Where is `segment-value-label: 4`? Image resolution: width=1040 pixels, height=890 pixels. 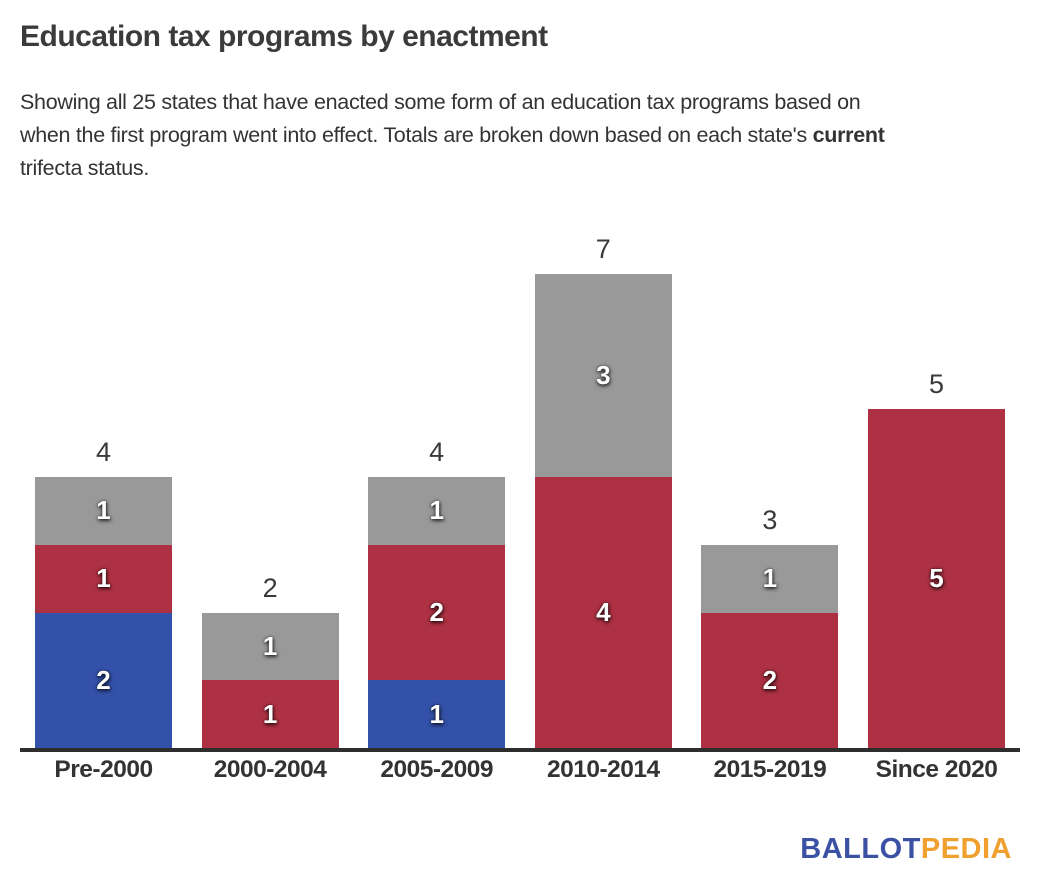
segment-value-label: 4 is located at coordinates (603, 612).